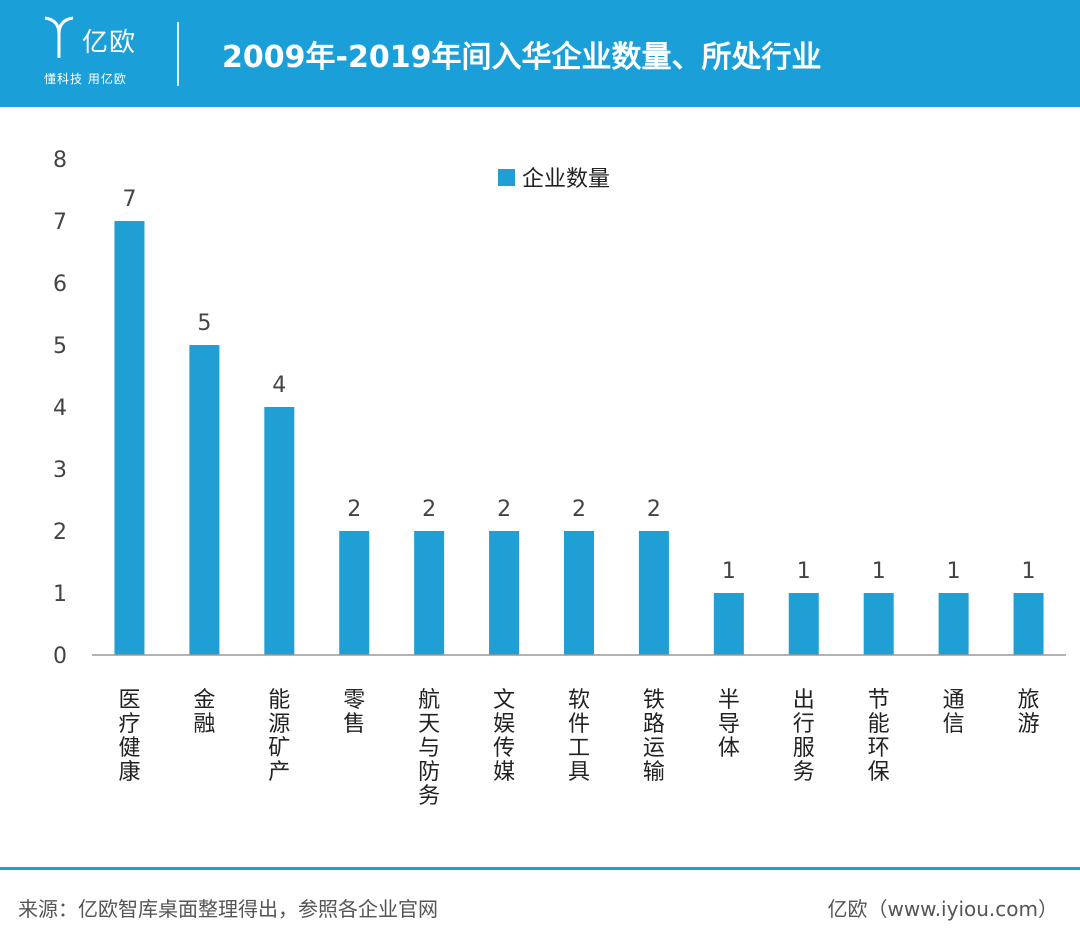 The width and height of the screenshot is (1080, 940). Describe the element at coordinates (729, 724) in the screenshot. I see `category-label: 半导体` at that location.